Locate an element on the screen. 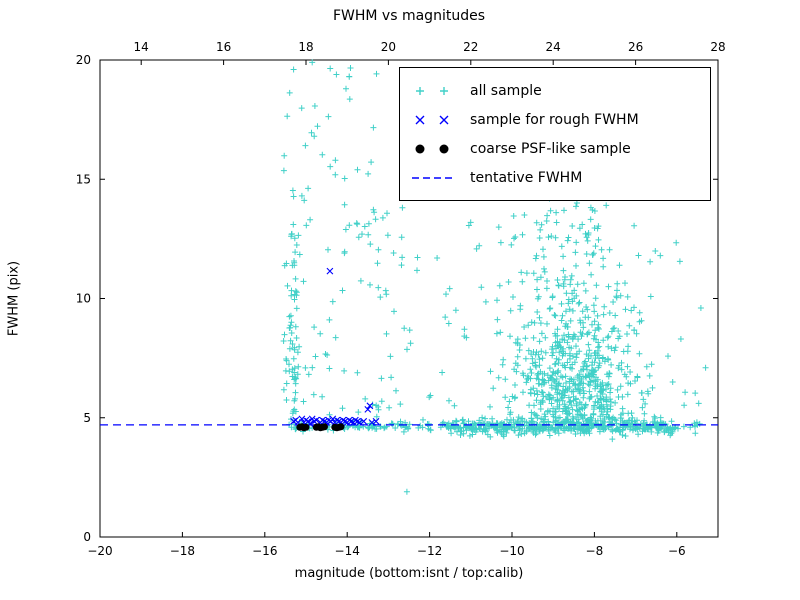 The height and width of the screenshot is (600, 800). plus-marker-glyph is located at coordinates (432, 90).